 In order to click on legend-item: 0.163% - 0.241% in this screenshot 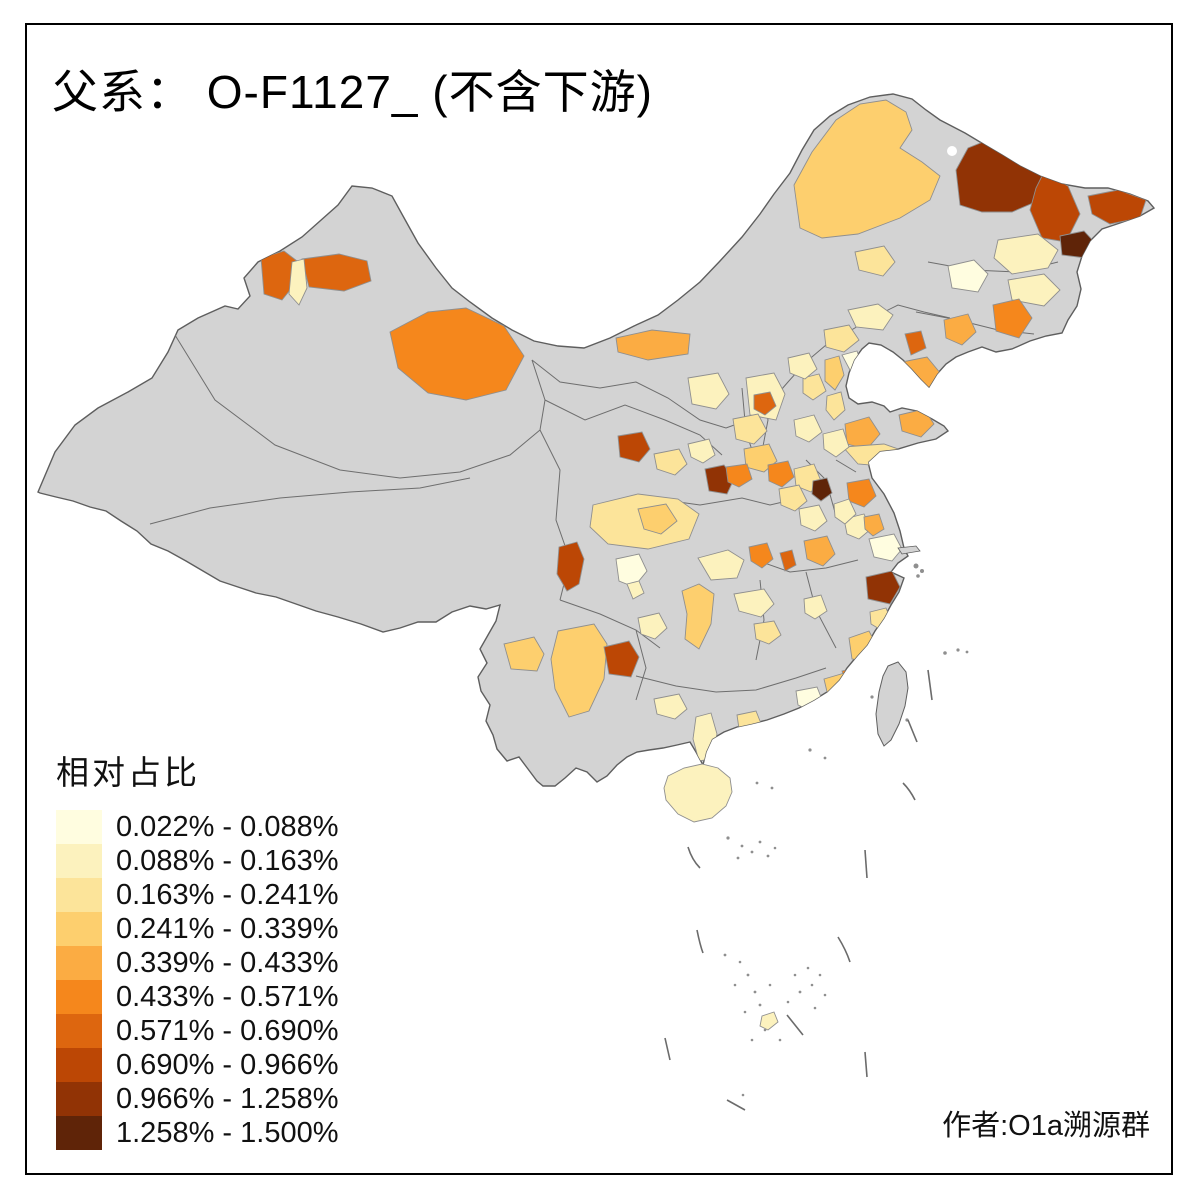, I will do `click(197, 895)`.